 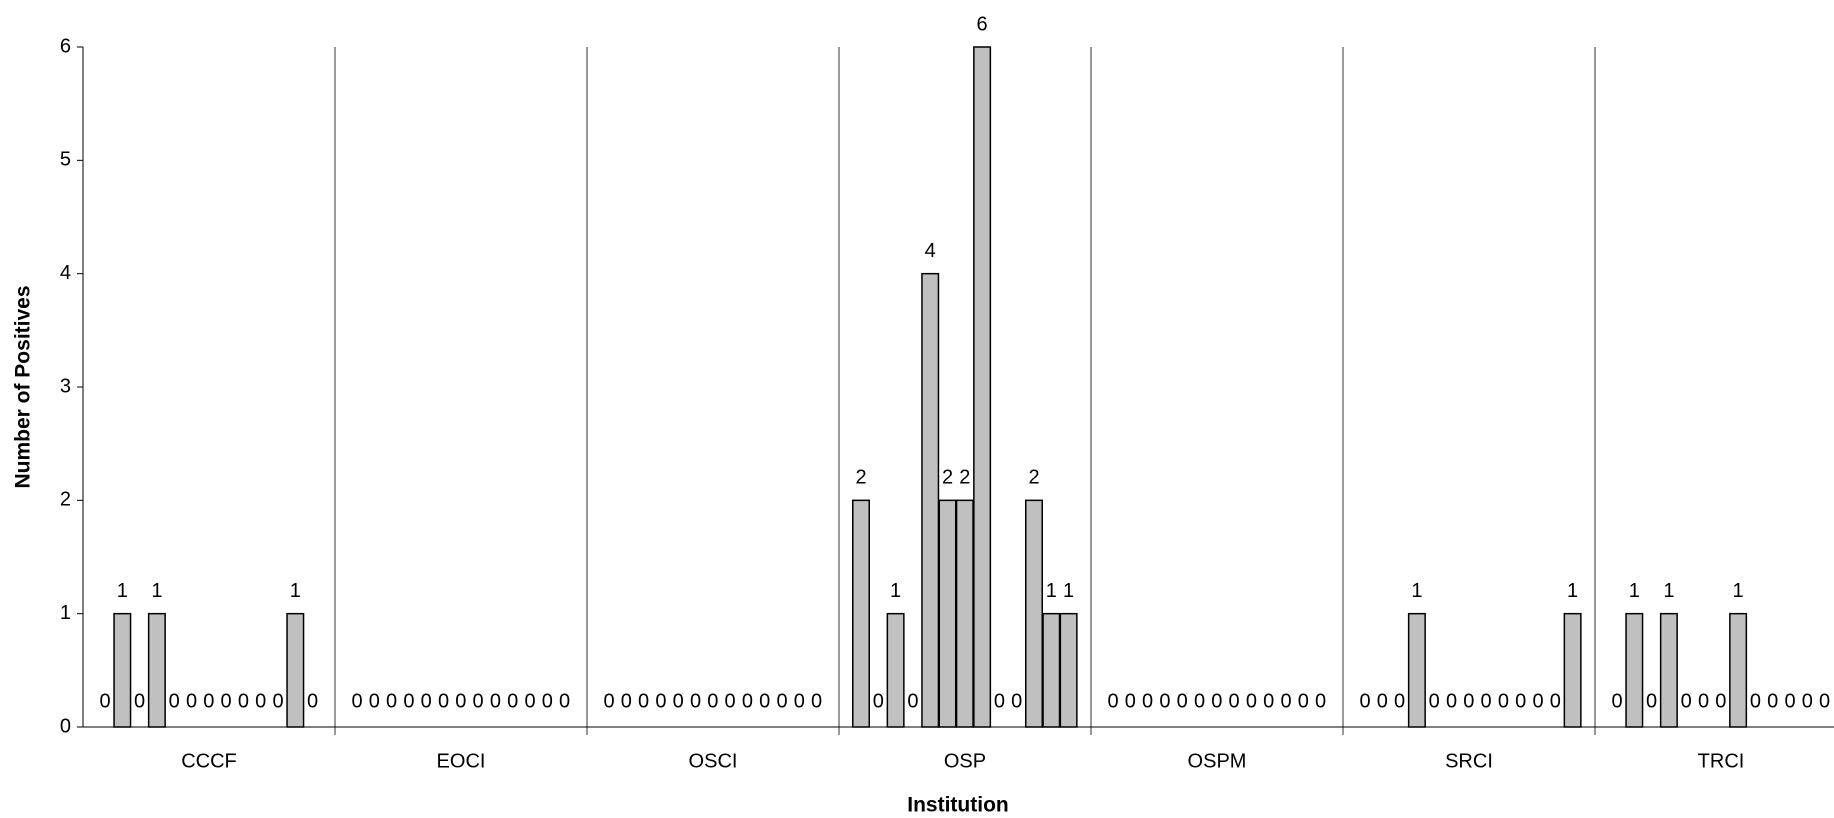 What do you see at coordinates (713, 761) in the screenshot?
I see `x-tick-label: OSCI` at bounding box center [713, 761].